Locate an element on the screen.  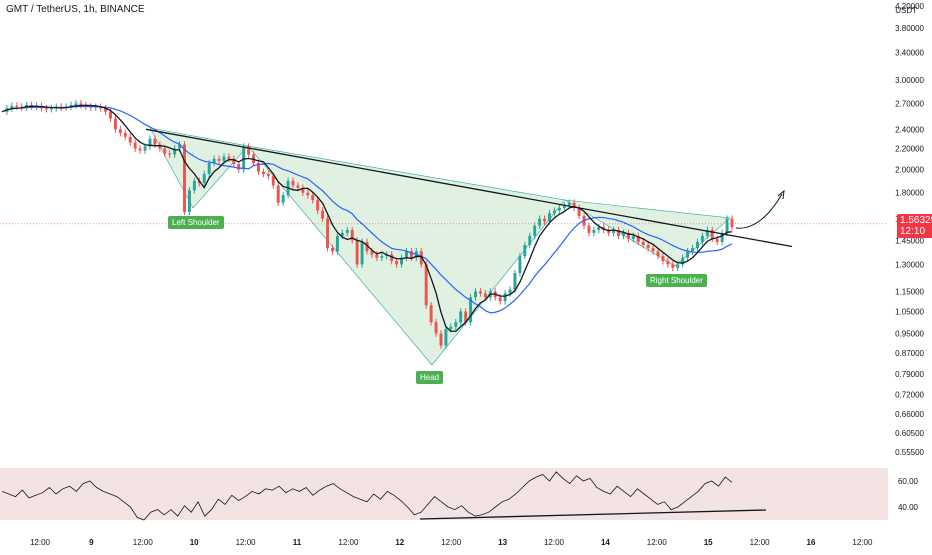
last-price-tag: 1.56329 12:10 is located at coordinates (914, 226).